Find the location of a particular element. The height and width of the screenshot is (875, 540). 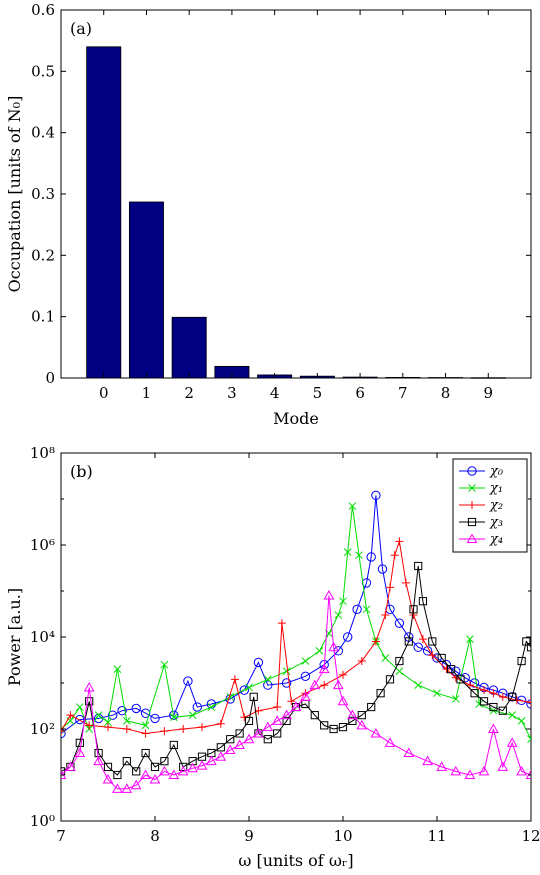

x-tick-label-a: 6 is located at coordinates (360, 393).